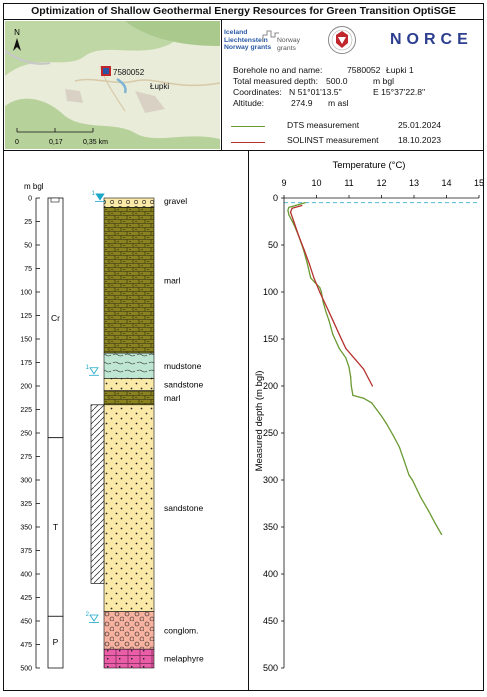  Describe the element at coordinates (414, 183) in the screenshot. I see `chart-x-tick-label: 13` at that location.